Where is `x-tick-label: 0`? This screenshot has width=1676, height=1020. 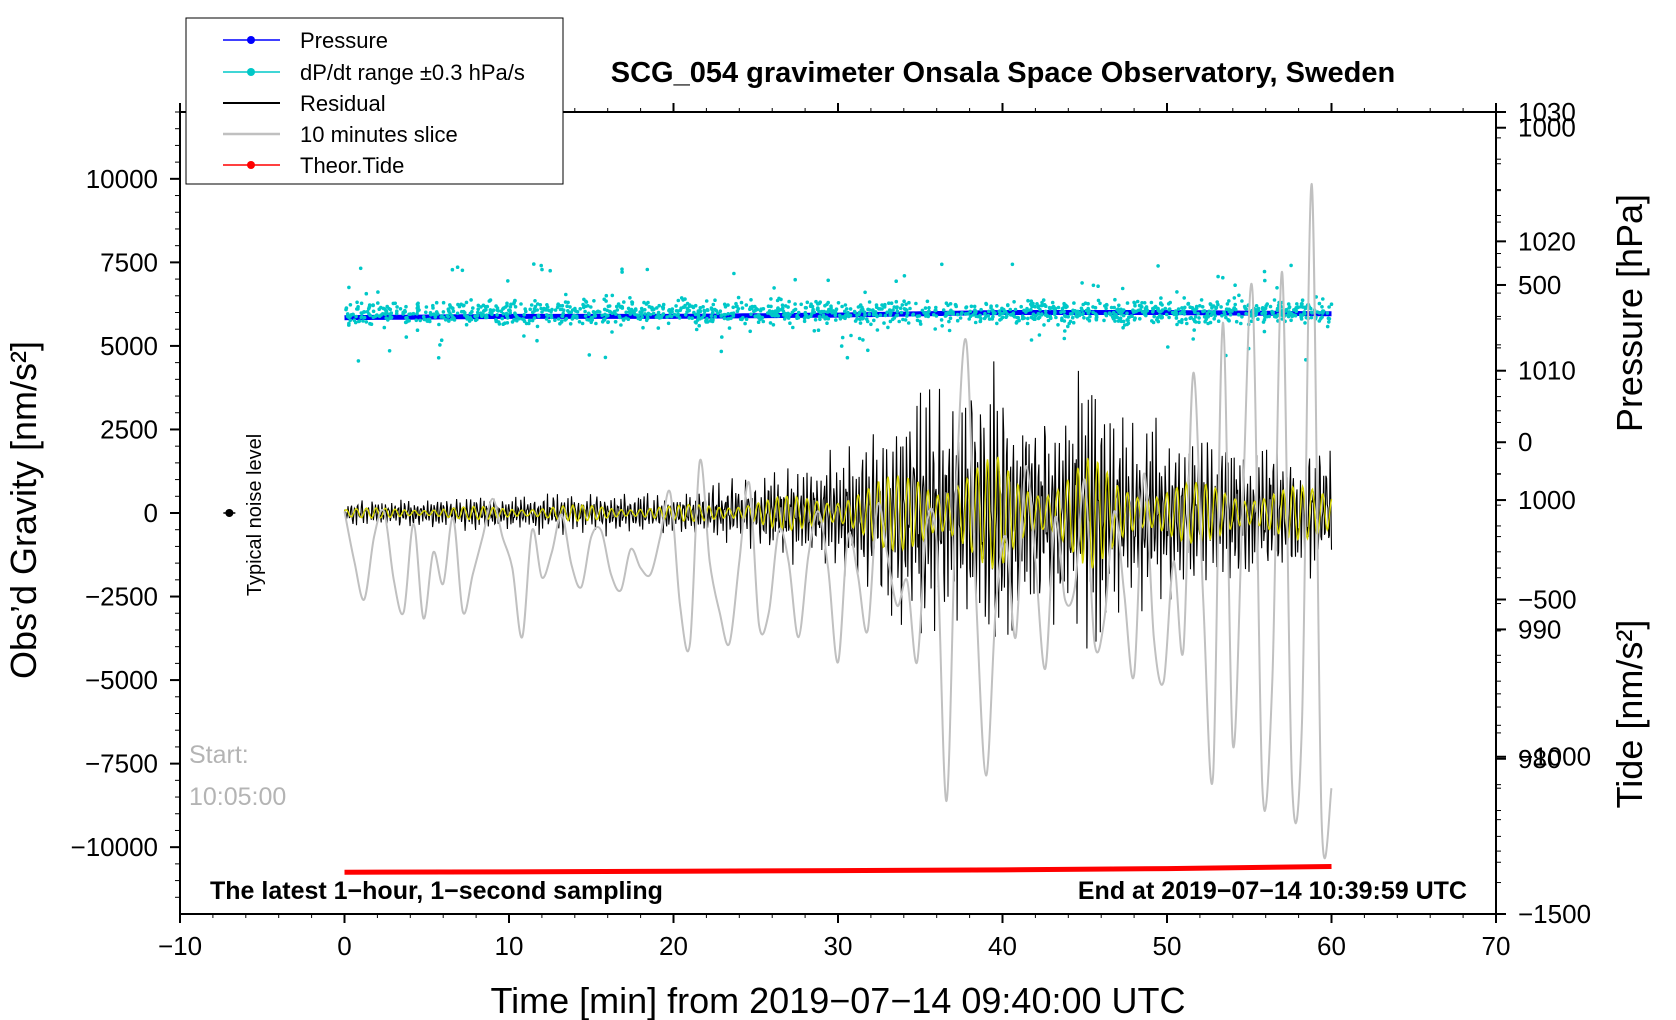
x-tick-label: 0 is located at coordinates (344, 946).